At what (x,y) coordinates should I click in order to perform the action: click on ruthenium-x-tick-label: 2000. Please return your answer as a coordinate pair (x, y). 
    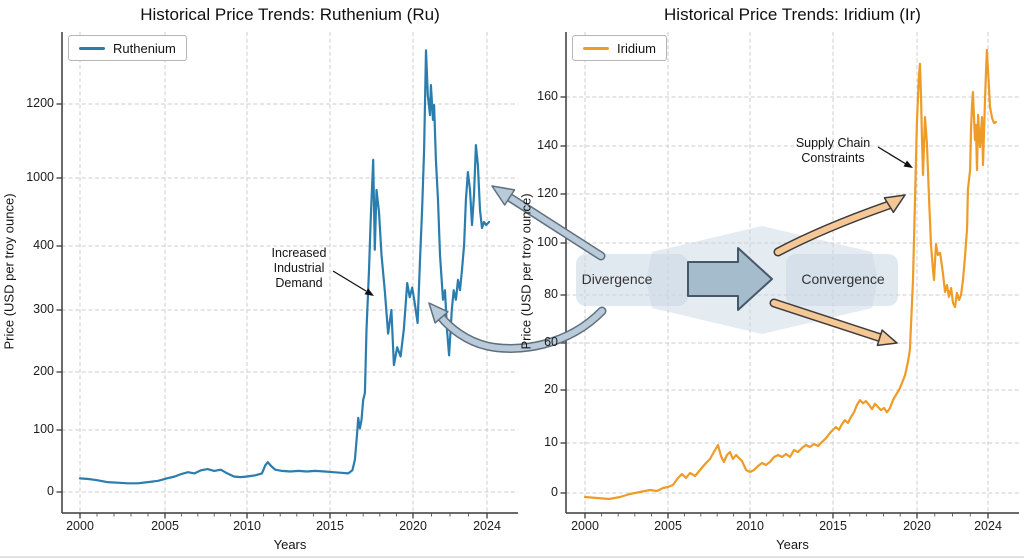
    Looking at the image, I should click on (80, 526).